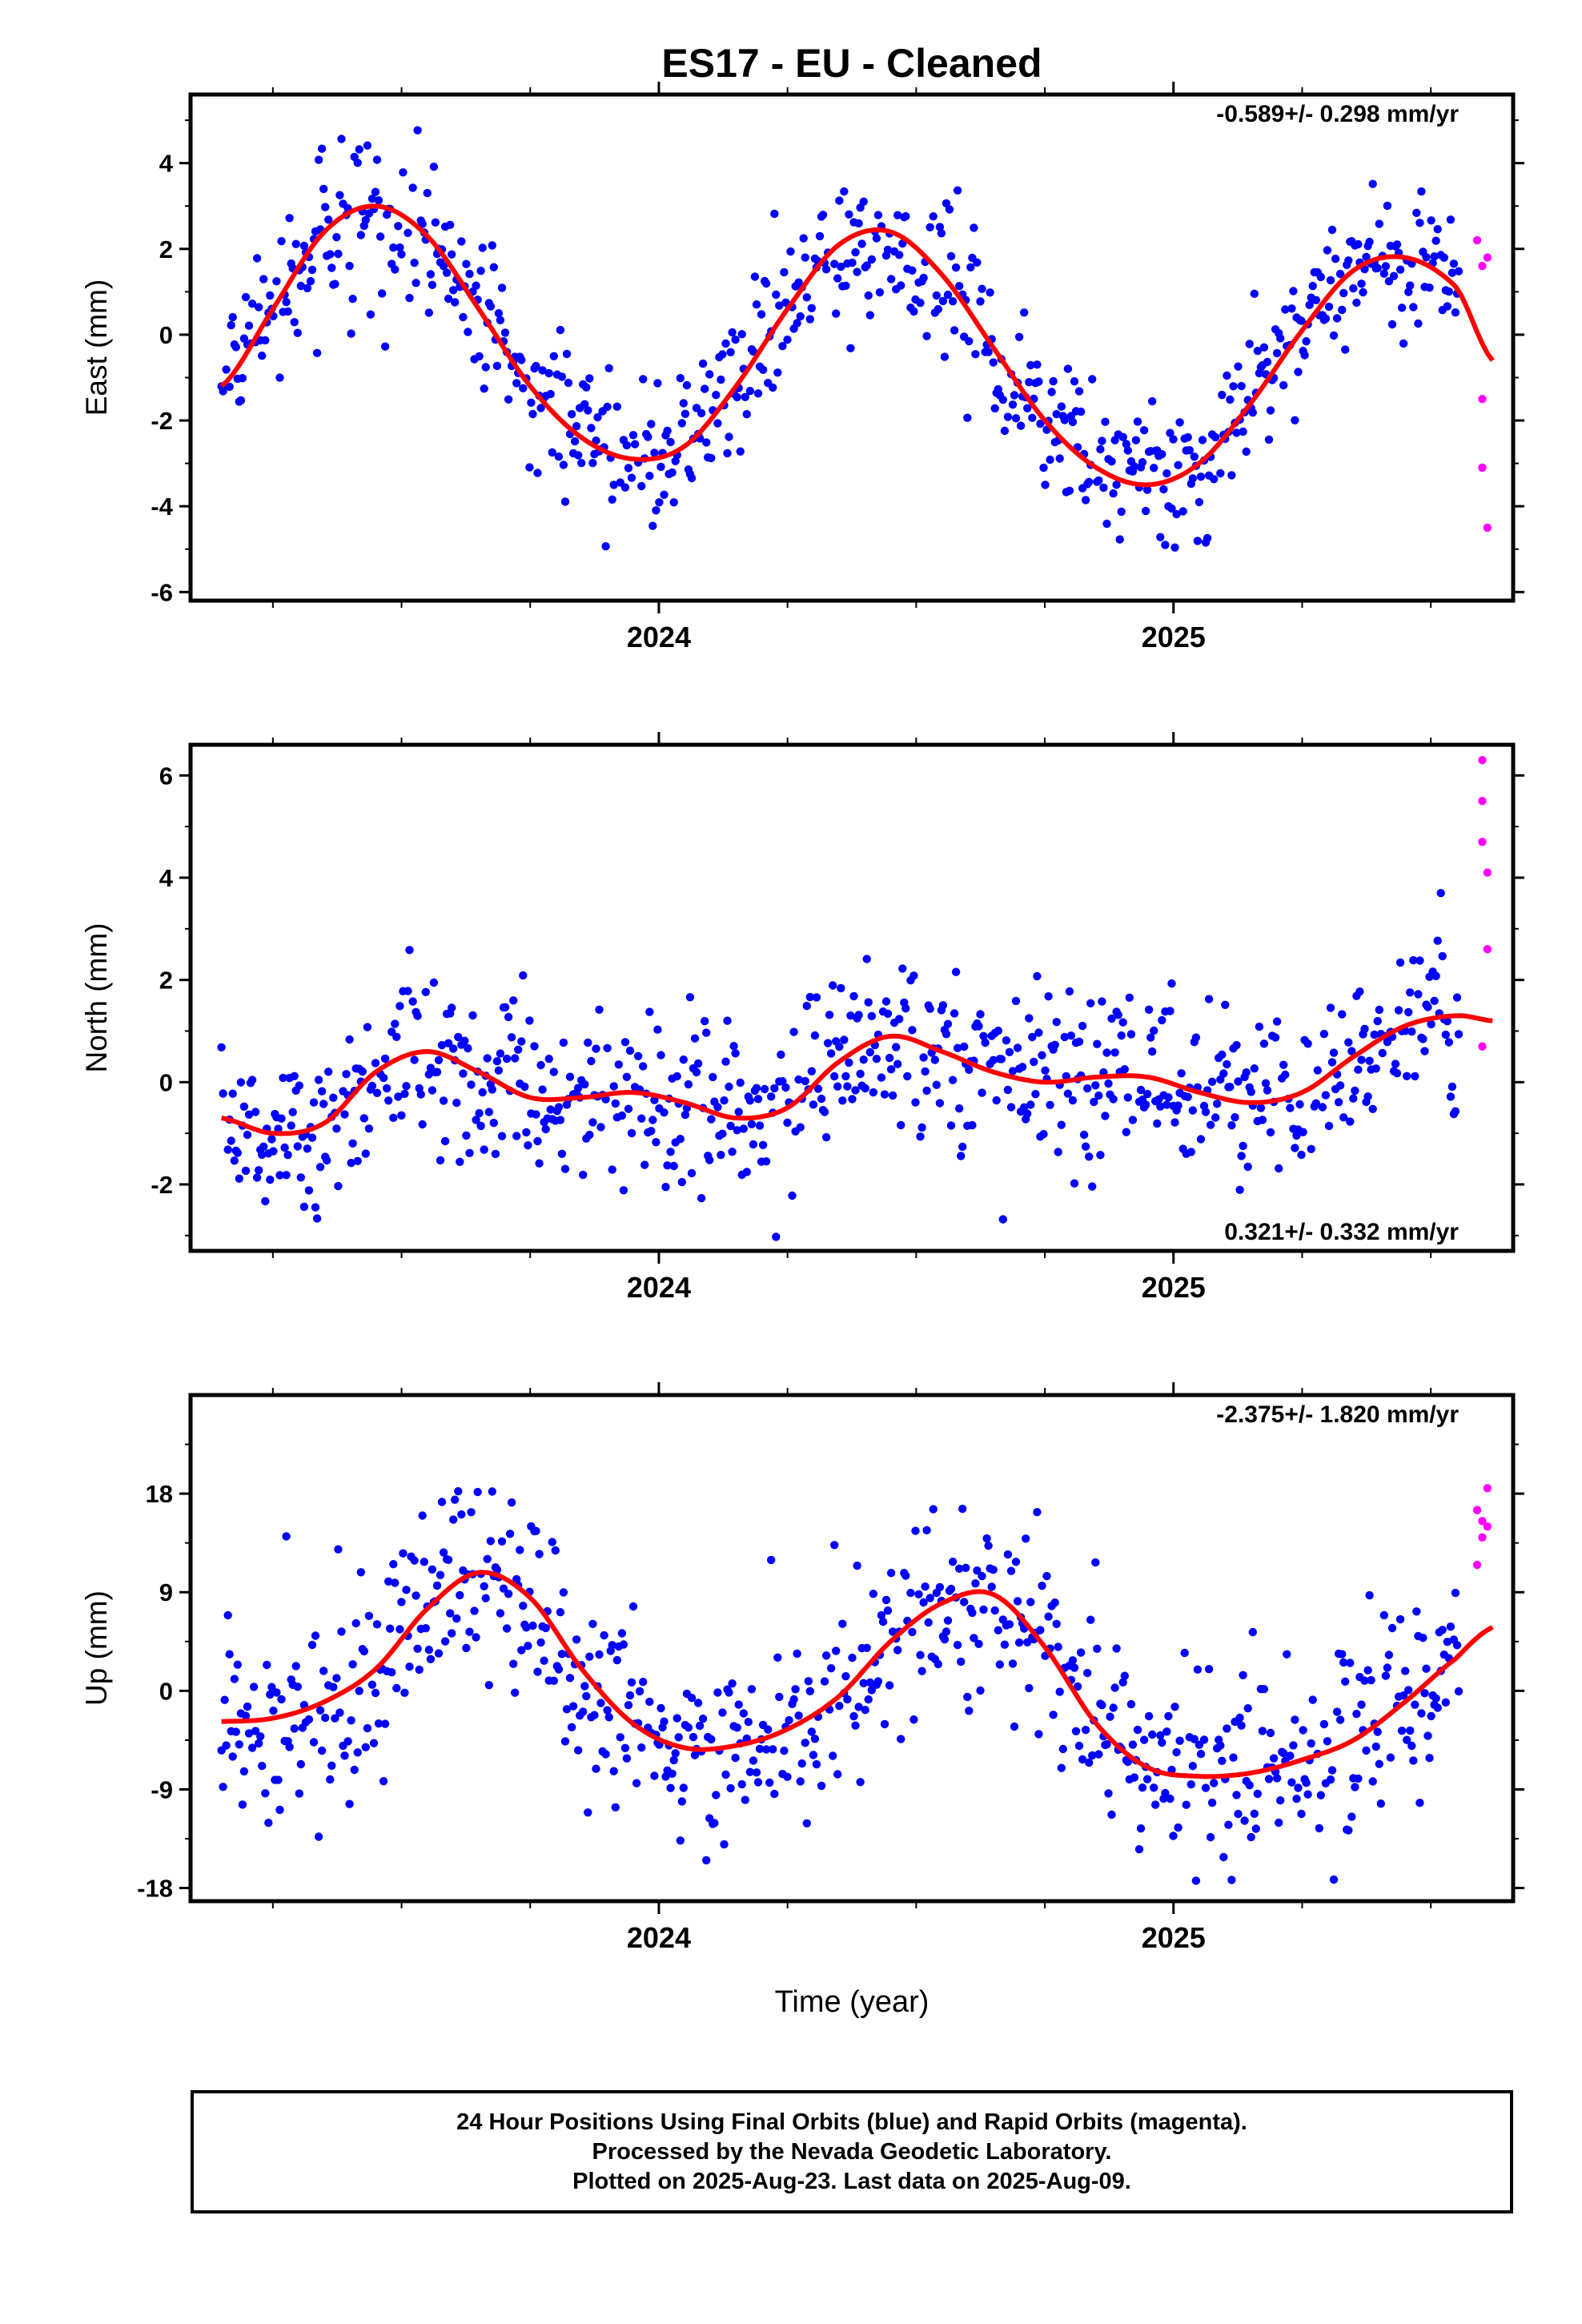 This screenshot has height=2324, width=1582. What do you see at coordinates (1337, 1414) in the screenshot?
I see `velocity-label: -2.375+/- 1.820 mm/yr` at bounding box center [1337, 1414].